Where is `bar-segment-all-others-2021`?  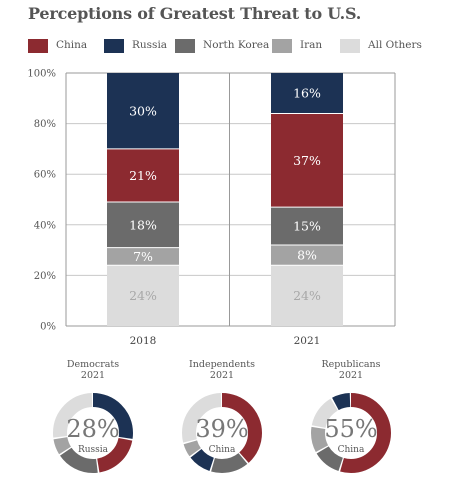
bar-segment-all-others-2021 is located at coordinates (307, 295).